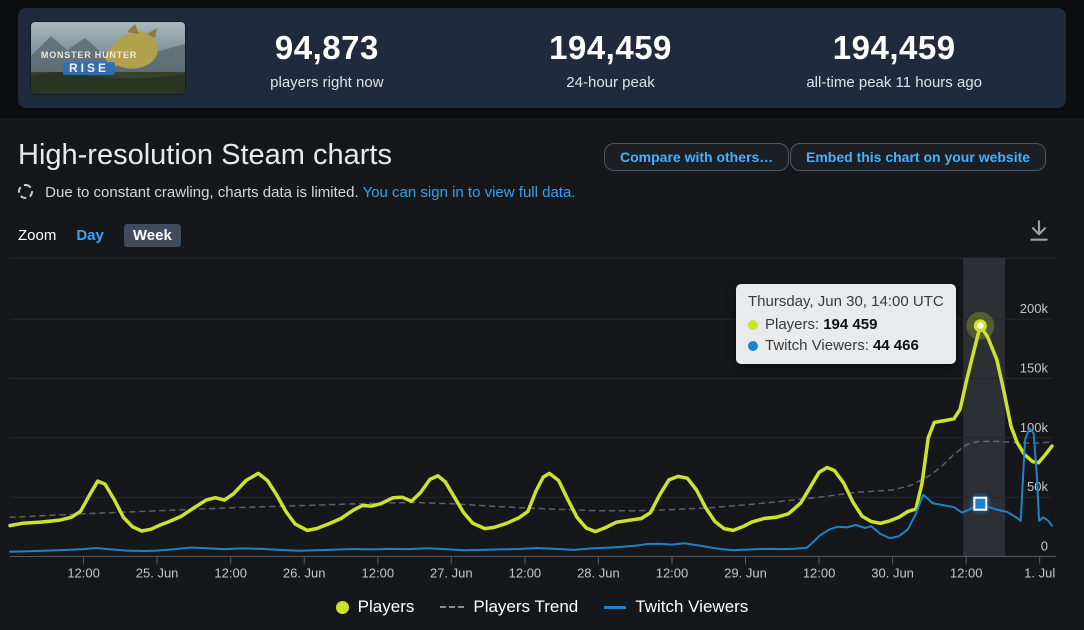  Describe the element at coordinates (342, 607) in the screenshot. I see `legend-circle-icon` at that location.